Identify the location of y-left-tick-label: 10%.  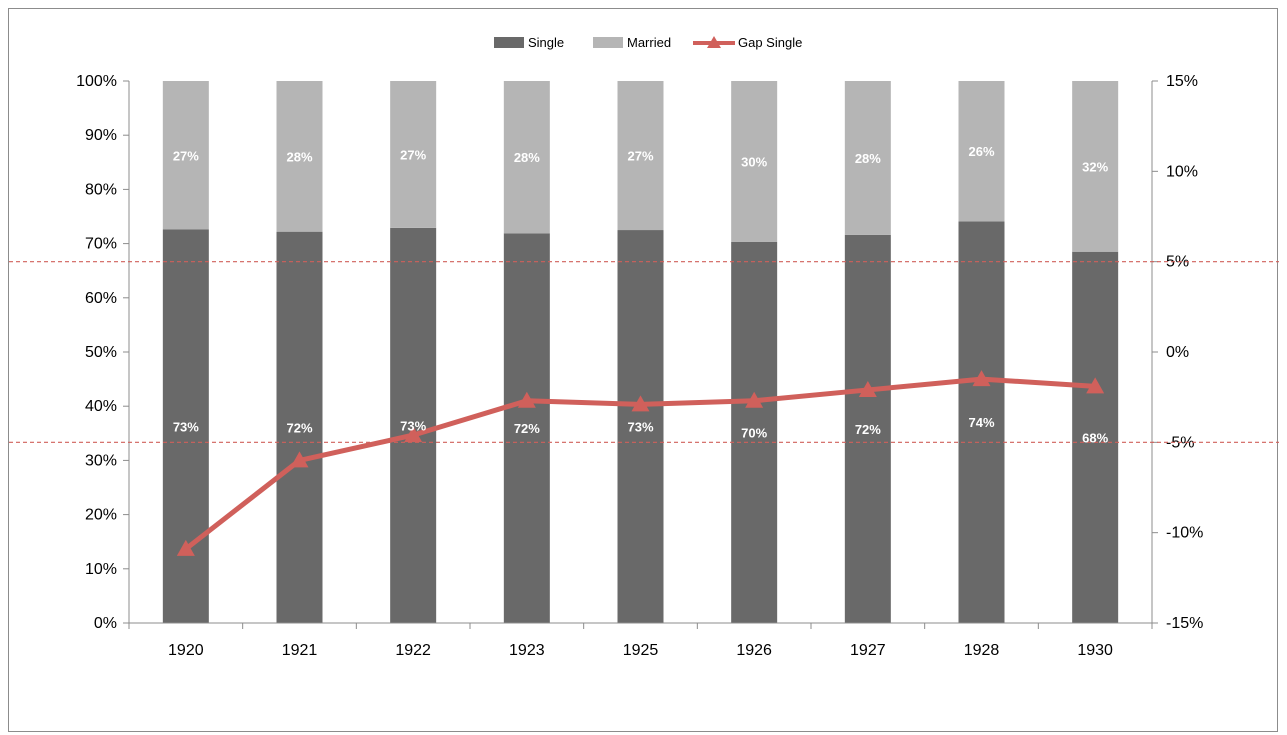
(101, 569).